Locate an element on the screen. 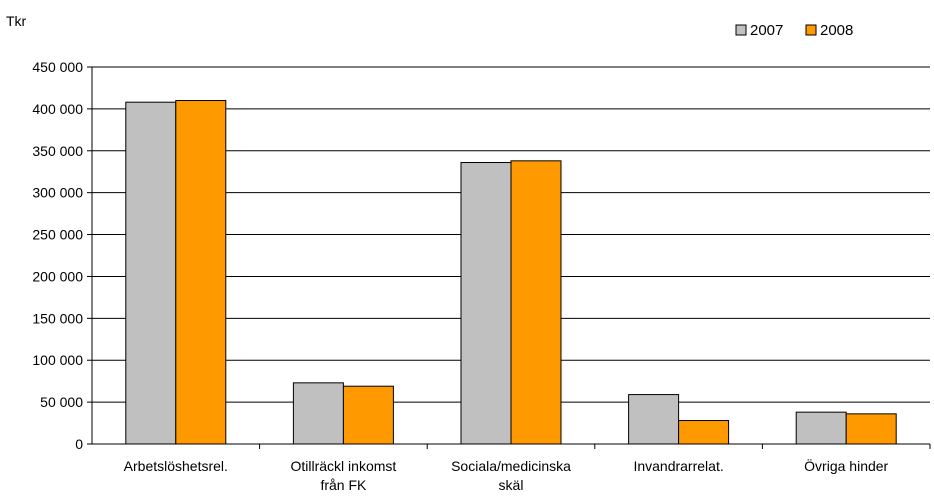 The height and width of the screenshot is (503, 934). y-tick-label: 50 000 is located at coordinates (61, 402).